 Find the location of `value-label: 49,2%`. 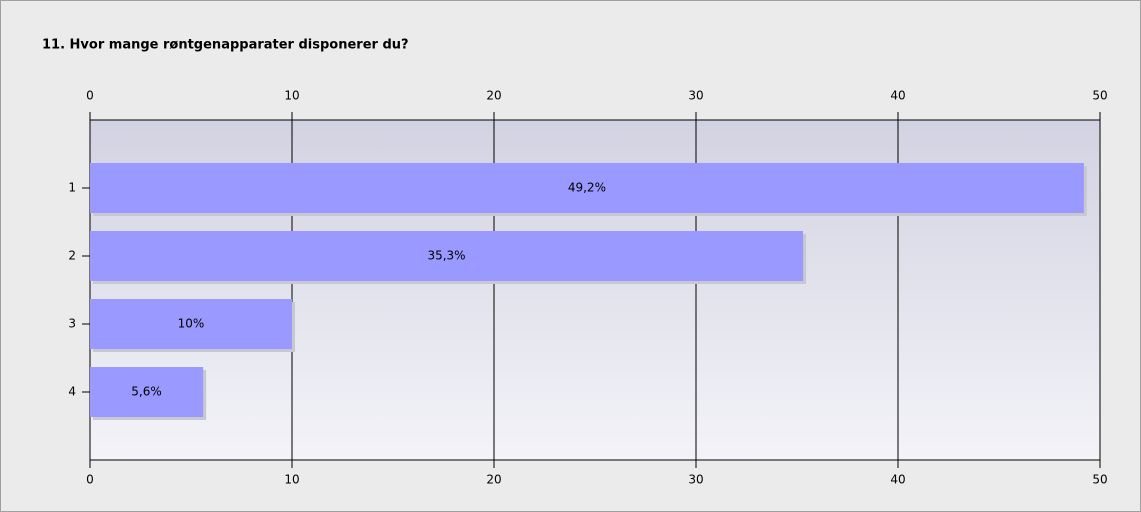

value-label: 49,2% is located at coordinates (587, 188).